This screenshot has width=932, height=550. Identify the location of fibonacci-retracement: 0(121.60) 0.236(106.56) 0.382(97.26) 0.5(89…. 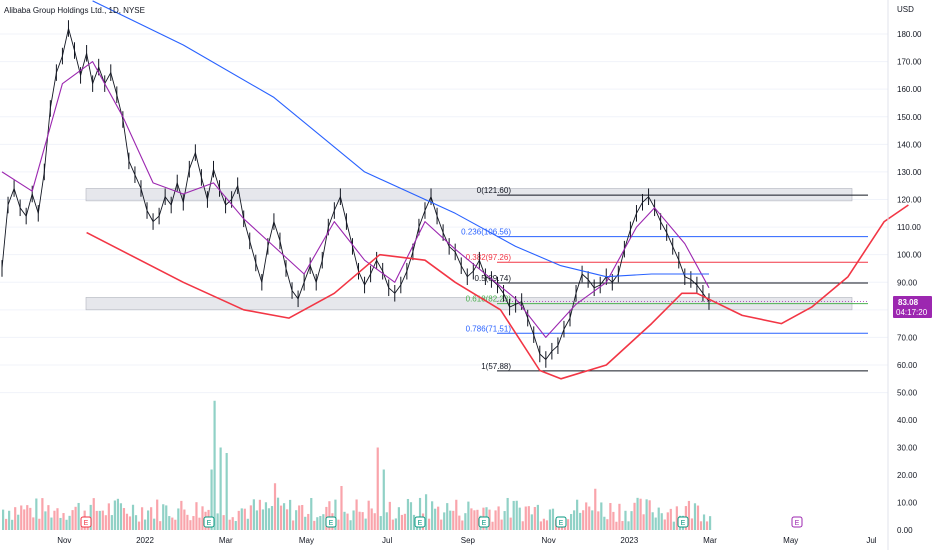
(664, 279).